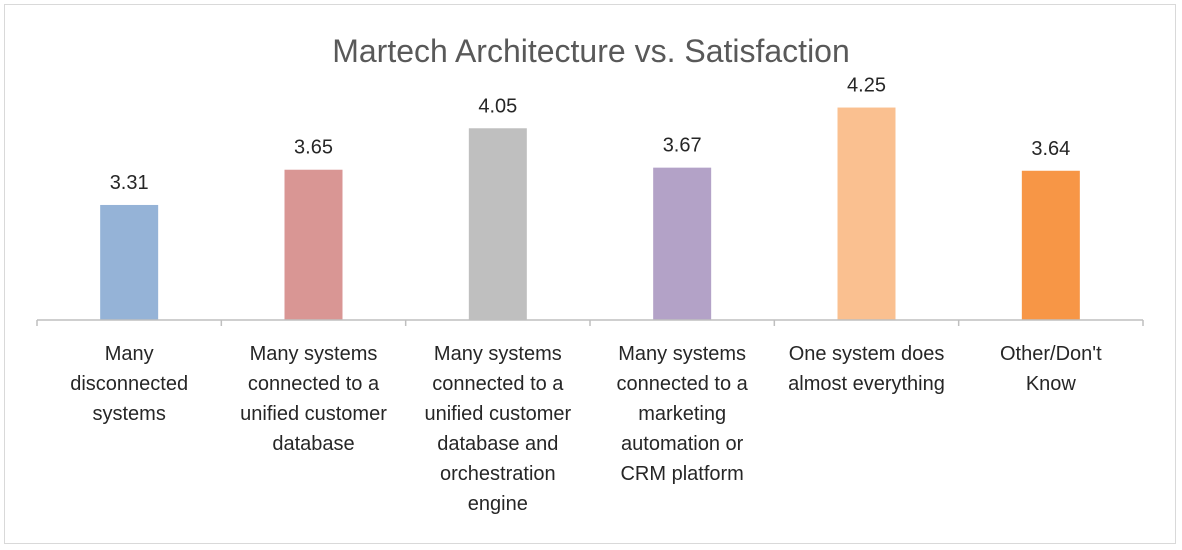  What do you see at coordinates (497, 444) in the screenshot?
I see `category-label-line: database and` at bounding box center [497, 444].